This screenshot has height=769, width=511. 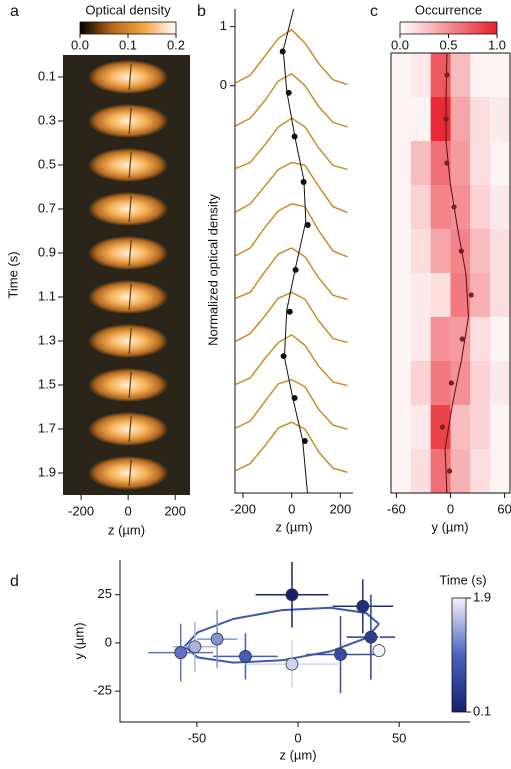 What do you see at coordinates (212, 270) in the screenshot?
I see `y-axis-label: Normalized optical density` at bounding box center [212, 270].